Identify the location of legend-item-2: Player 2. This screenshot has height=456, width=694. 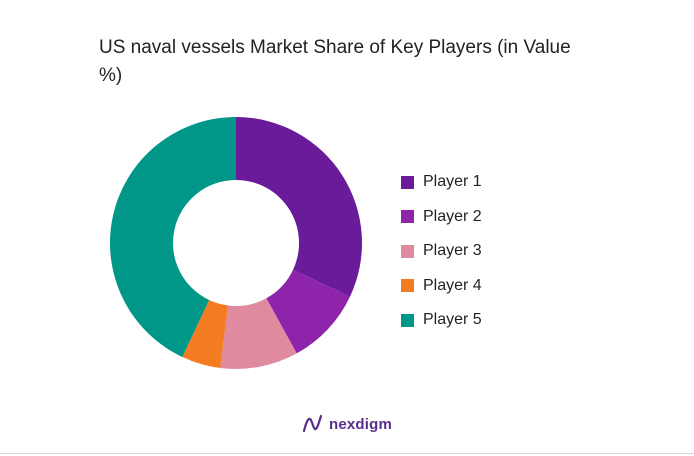
(441, 217).